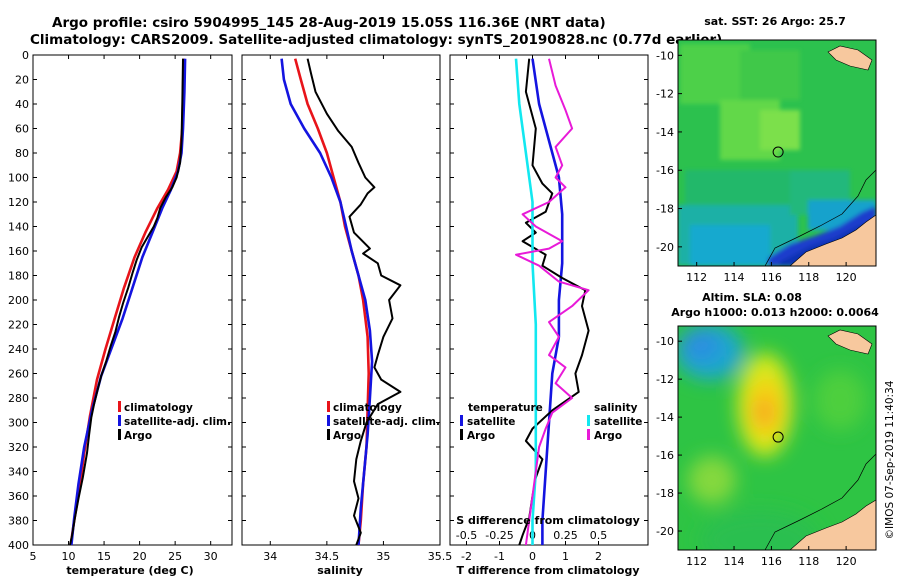  What do you see at coordinates (461, 420) in the screenshot?
I see `legend-swatch-temp-satellite` at bounding box center [461, 420].